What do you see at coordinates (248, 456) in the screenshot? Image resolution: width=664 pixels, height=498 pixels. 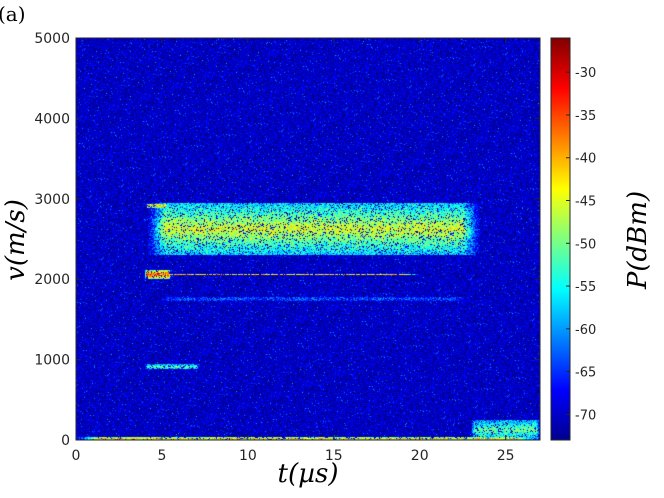 I see `x-tick-label: 10` at bounding box center [248, 456].